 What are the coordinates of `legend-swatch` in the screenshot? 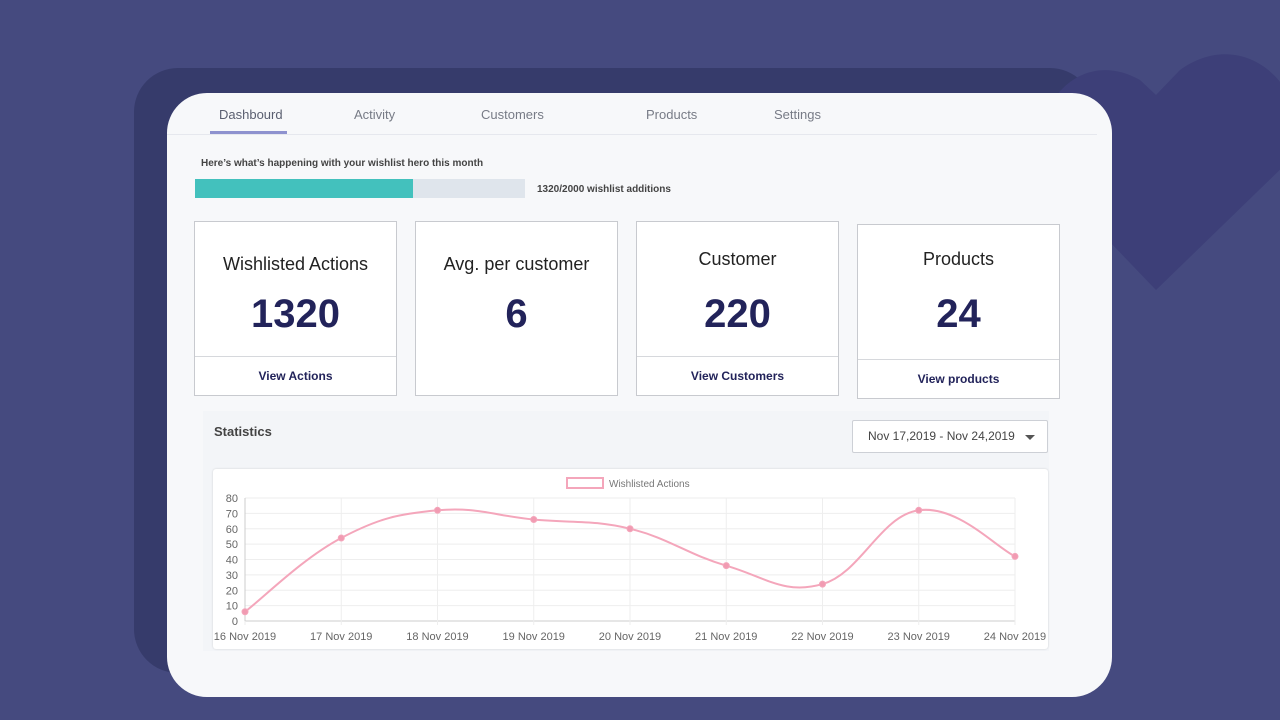 It's located at (585, 483).